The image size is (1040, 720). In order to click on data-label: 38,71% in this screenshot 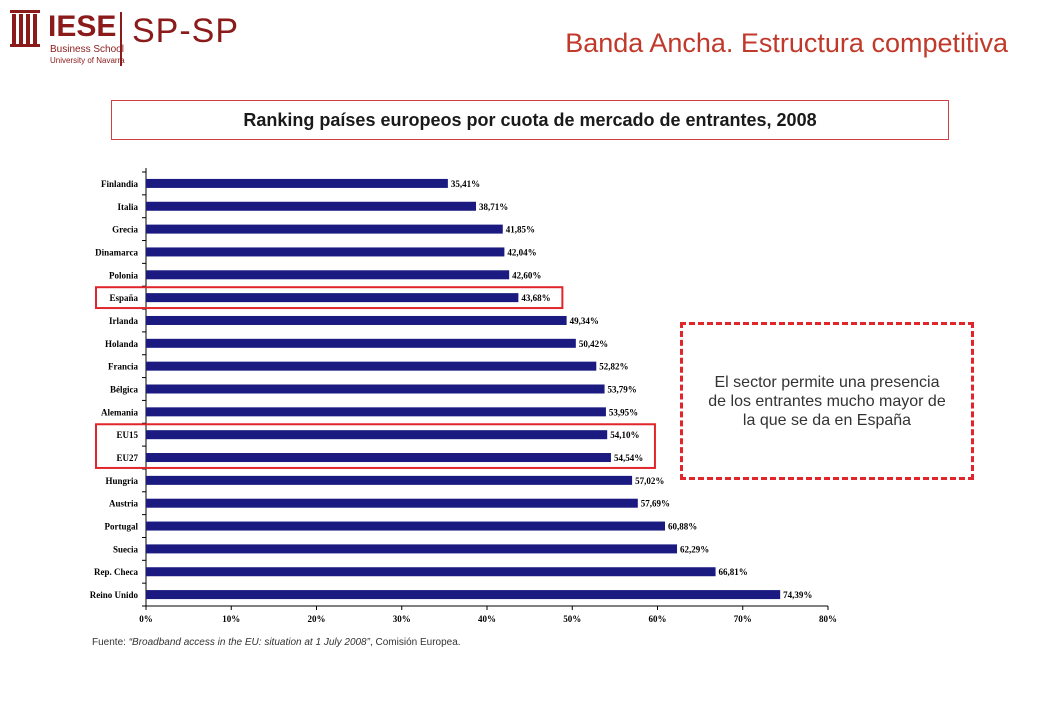, I will do `click(493, 207)`.